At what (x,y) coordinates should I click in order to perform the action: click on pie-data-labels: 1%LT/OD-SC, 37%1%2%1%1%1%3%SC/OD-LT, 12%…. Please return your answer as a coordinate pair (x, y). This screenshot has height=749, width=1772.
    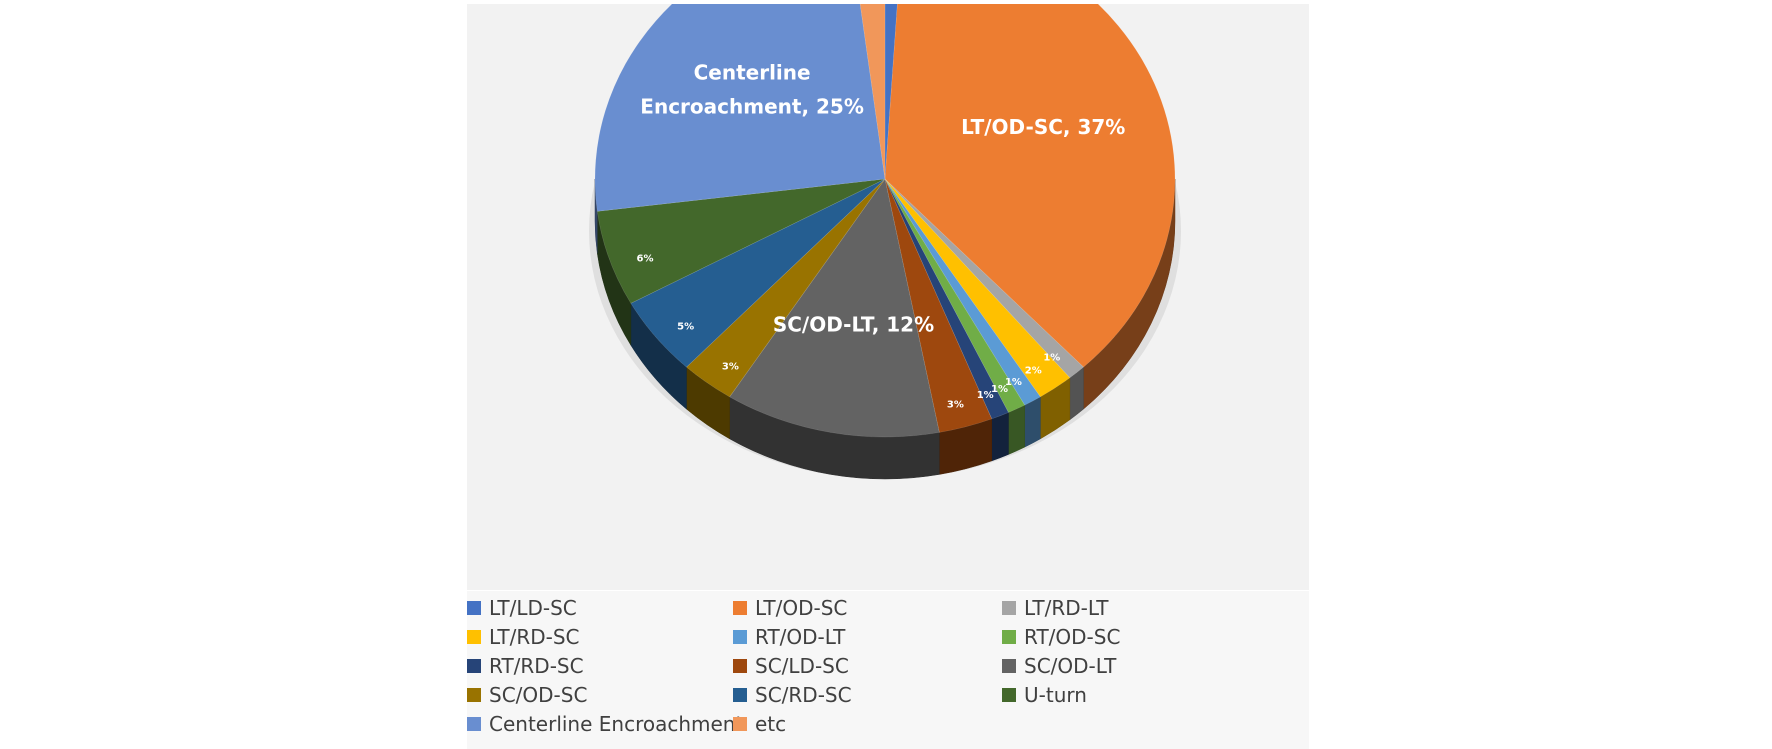
    Looking at the image, I should click on (881, 235).